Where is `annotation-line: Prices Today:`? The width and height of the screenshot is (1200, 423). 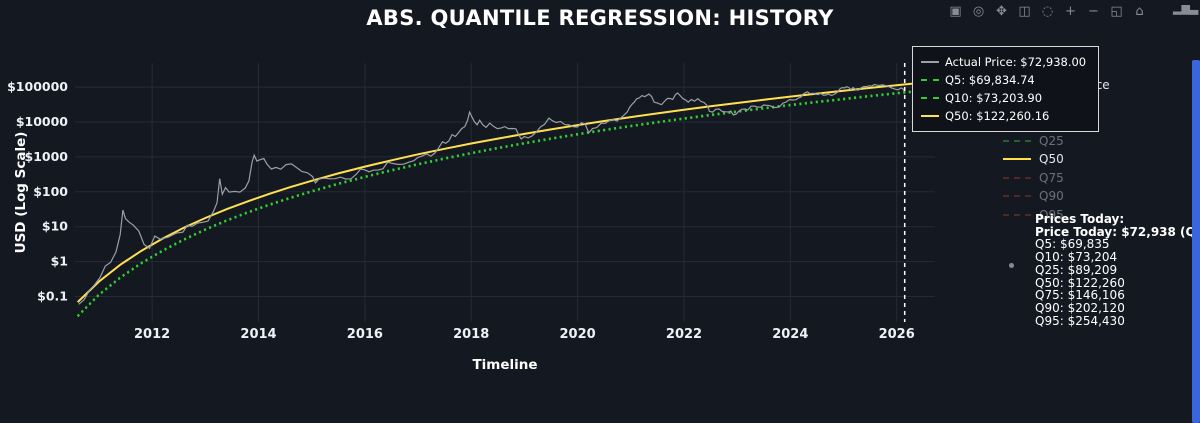
annotation-line: Prices Today: is located at coordinates (1080, 219).